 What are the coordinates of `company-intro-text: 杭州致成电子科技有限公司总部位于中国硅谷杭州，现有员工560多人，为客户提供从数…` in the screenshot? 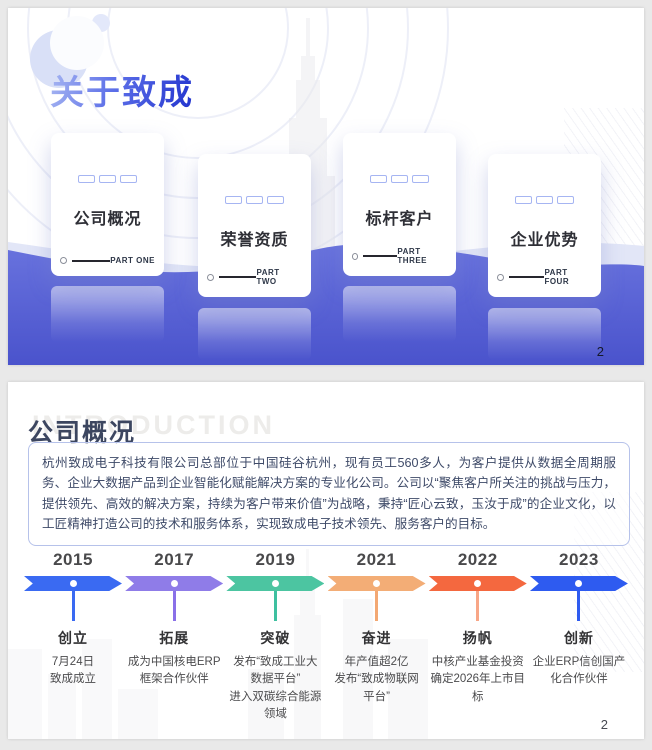 It's located at (329, 494).